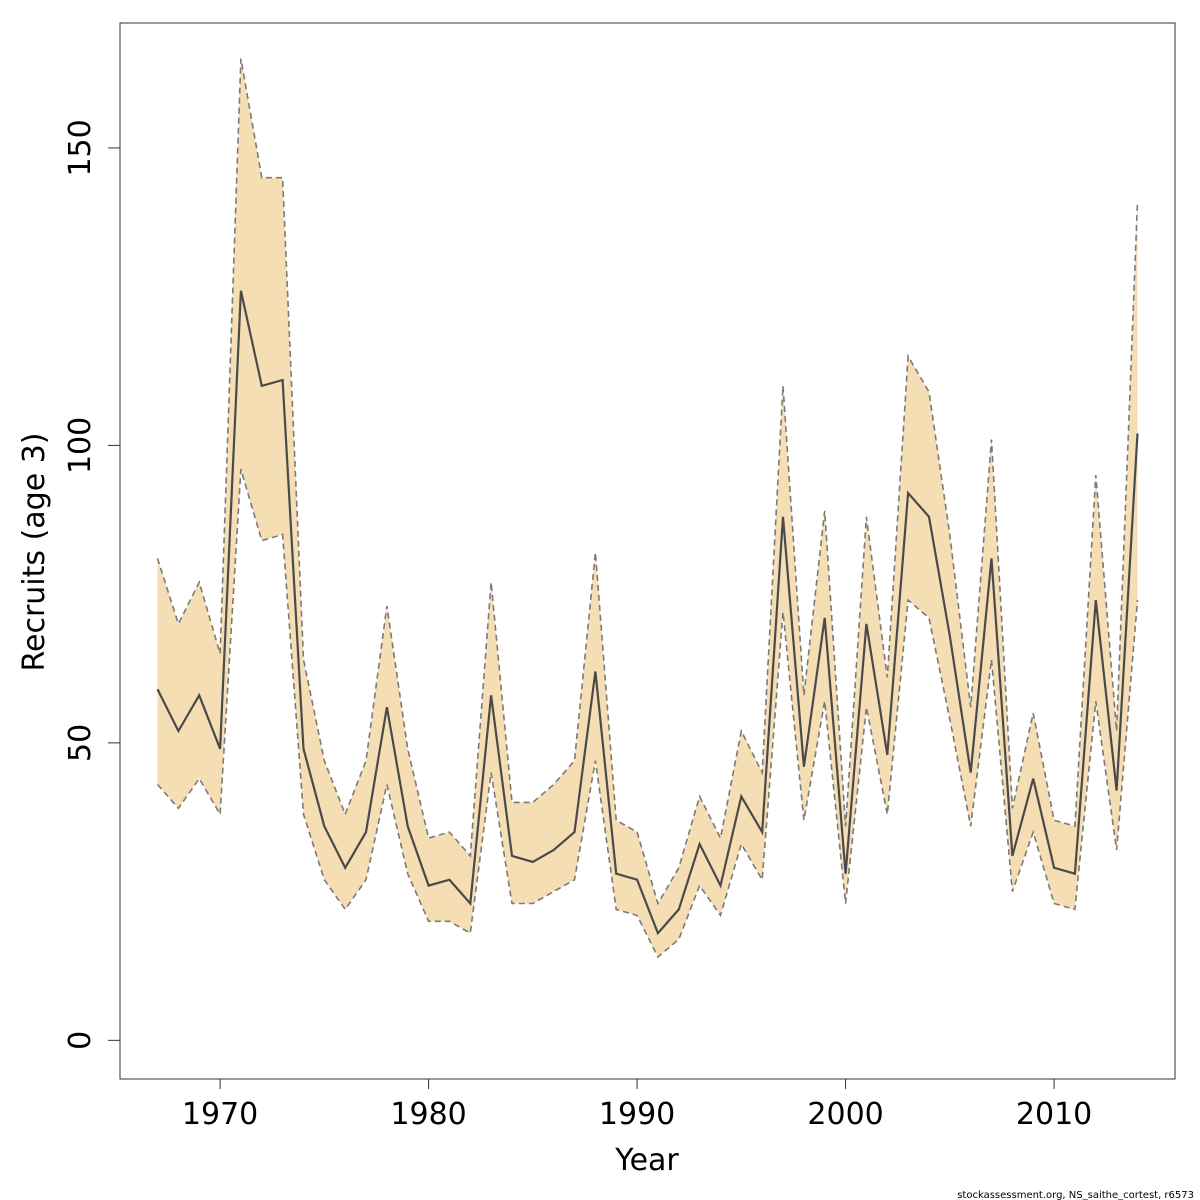 The height and width of the screenshot is (1200, 1200). Describe the element at coordinates (80, 147) in the screenshot. I see `y-tick-label: 150` at that location.